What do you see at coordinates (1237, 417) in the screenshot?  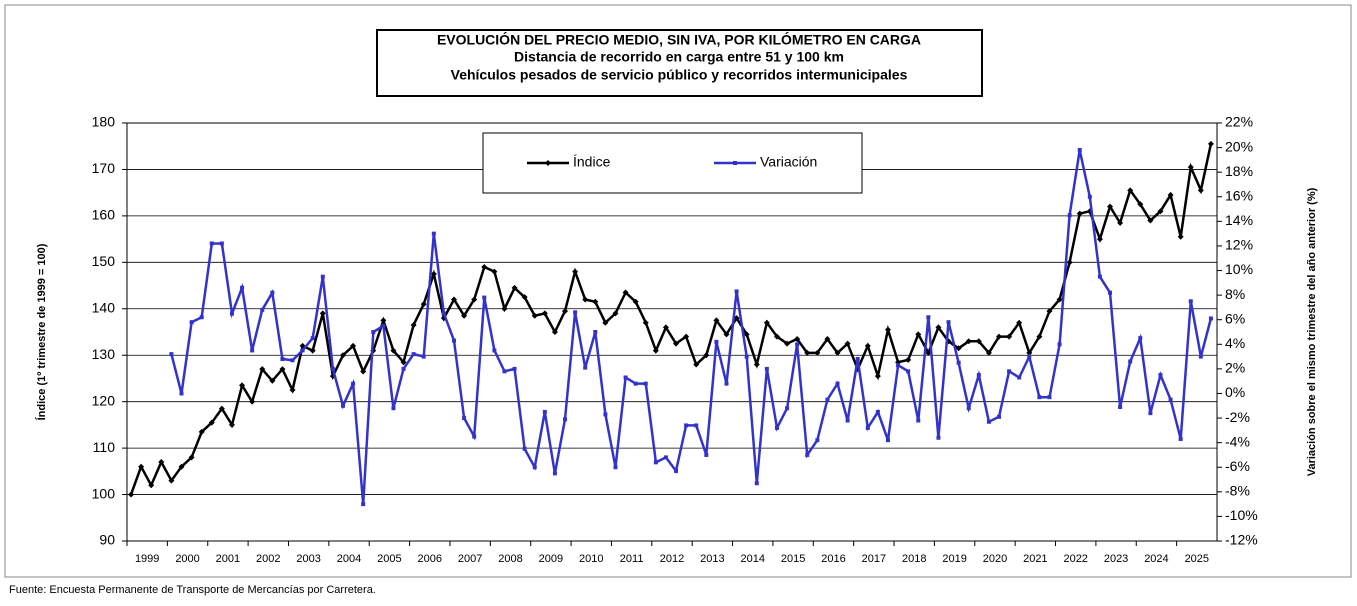 I see `y2-tick-label: -2%` at bounding box center [1237, 417].